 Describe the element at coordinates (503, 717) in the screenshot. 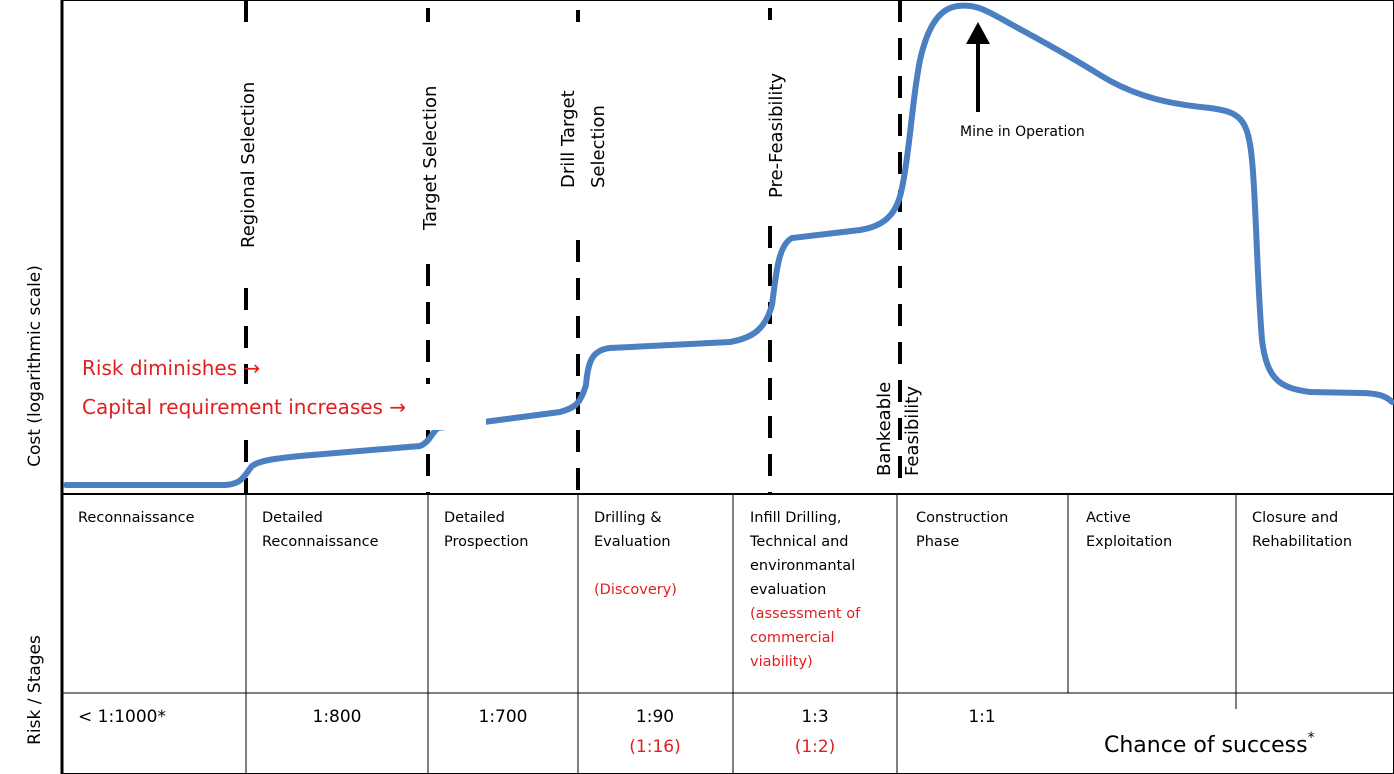

I see `ratio-detailed-prospection: 1:700` at that location.